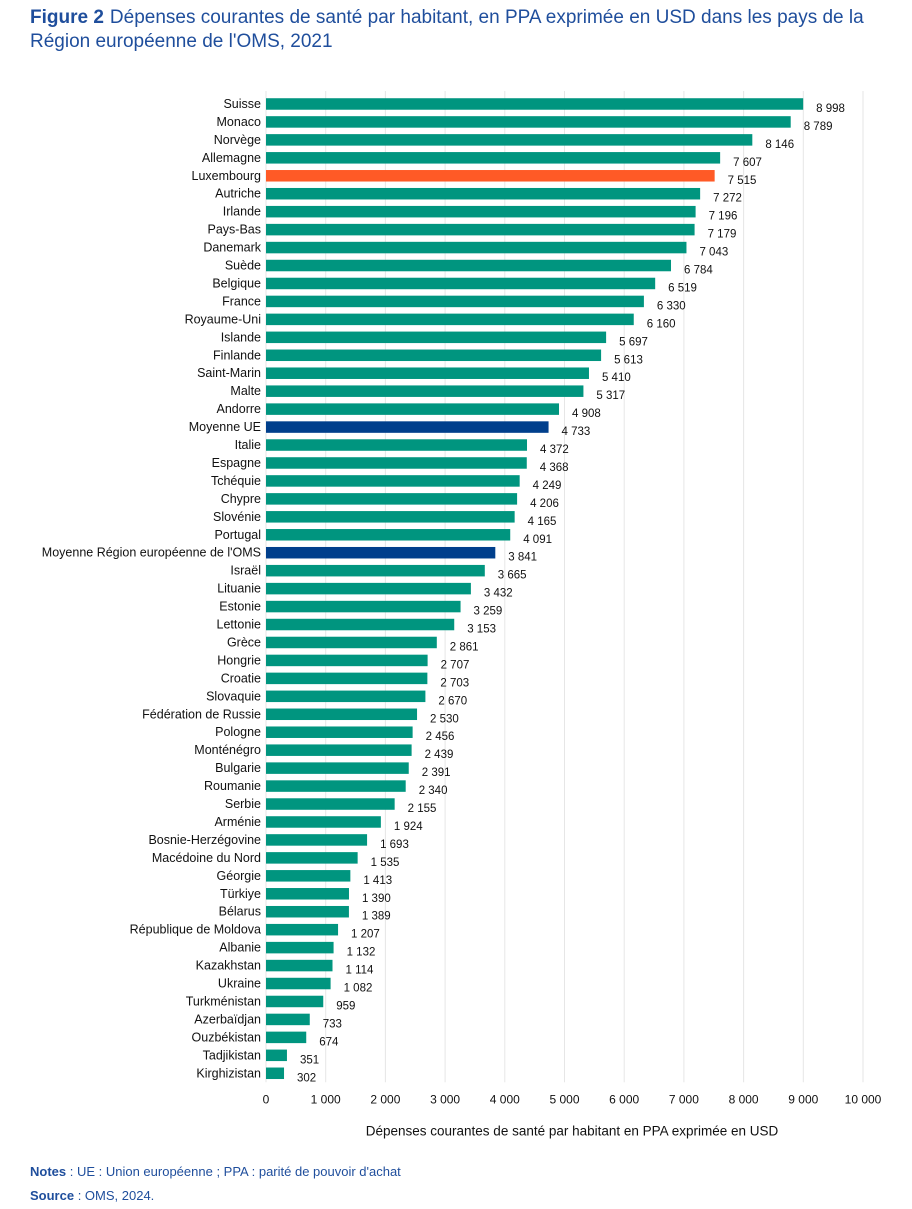  What do you see at coordinates (830, 109) in the screenshot?
I see `value-label: 8 998` at bounding box center [830, 109].